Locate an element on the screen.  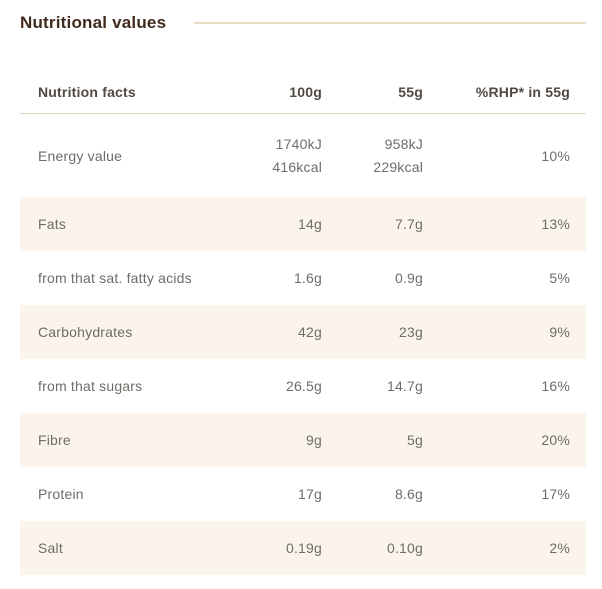
value-100g: 26.5g is located at coordinates (303, 386).